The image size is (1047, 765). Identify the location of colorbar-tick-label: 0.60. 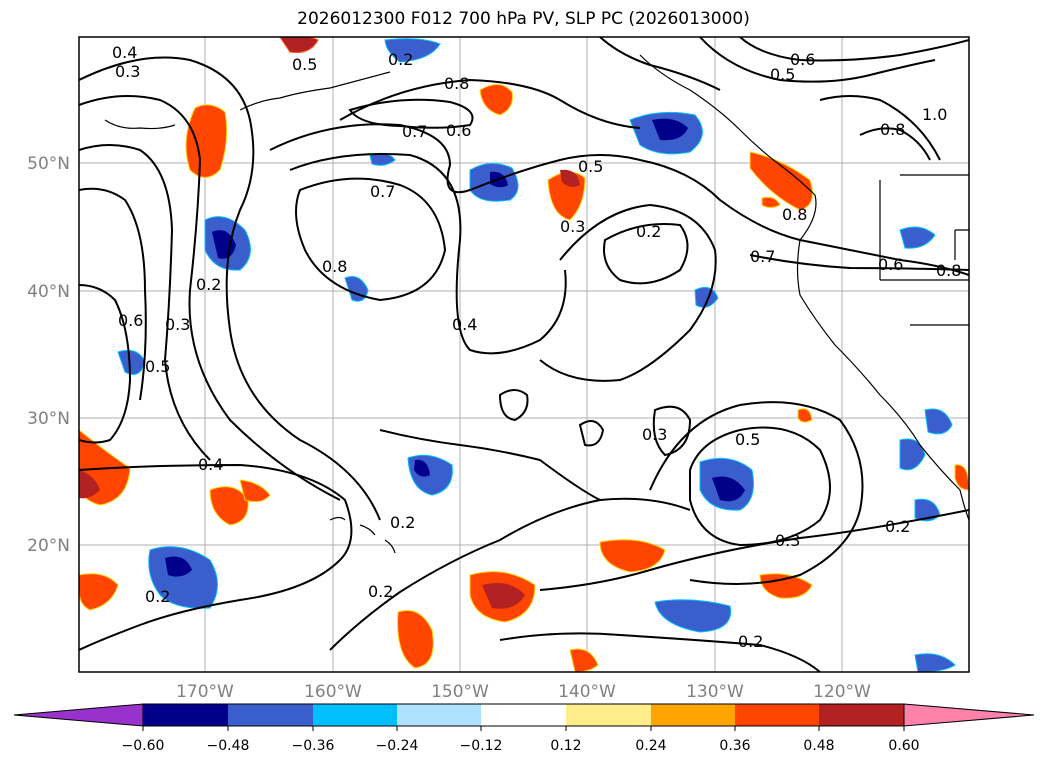
(903, 746).